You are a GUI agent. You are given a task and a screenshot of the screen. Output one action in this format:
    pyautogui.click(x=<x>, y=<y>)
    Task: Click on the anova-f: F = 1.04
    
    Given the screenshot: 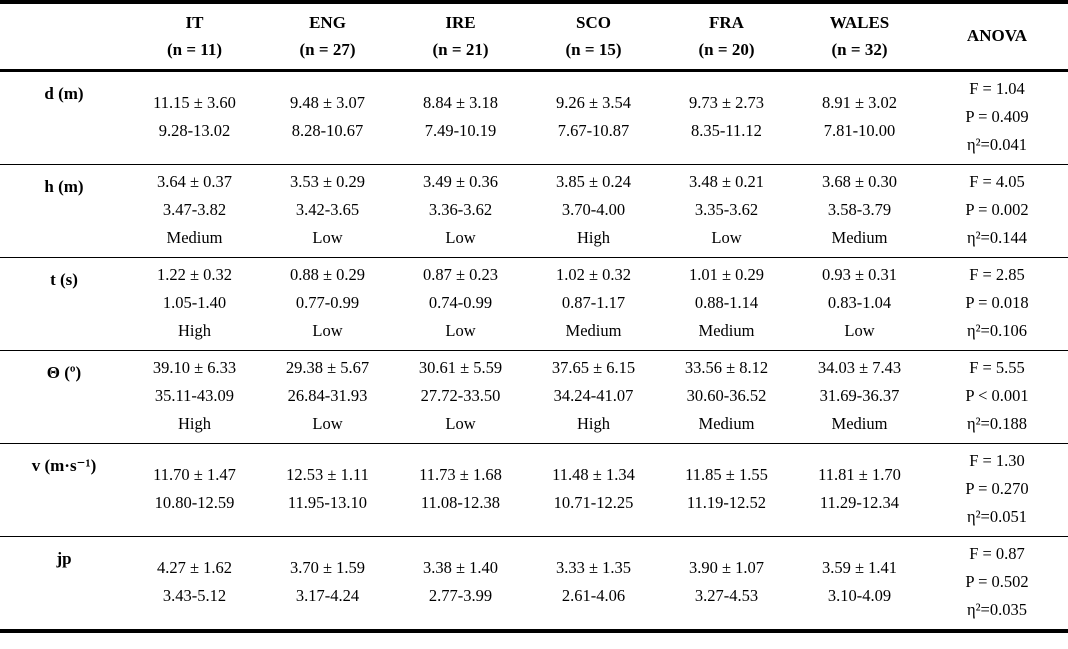 What is the action you would take?
    pyautogui.click(x=997, y=88)
    